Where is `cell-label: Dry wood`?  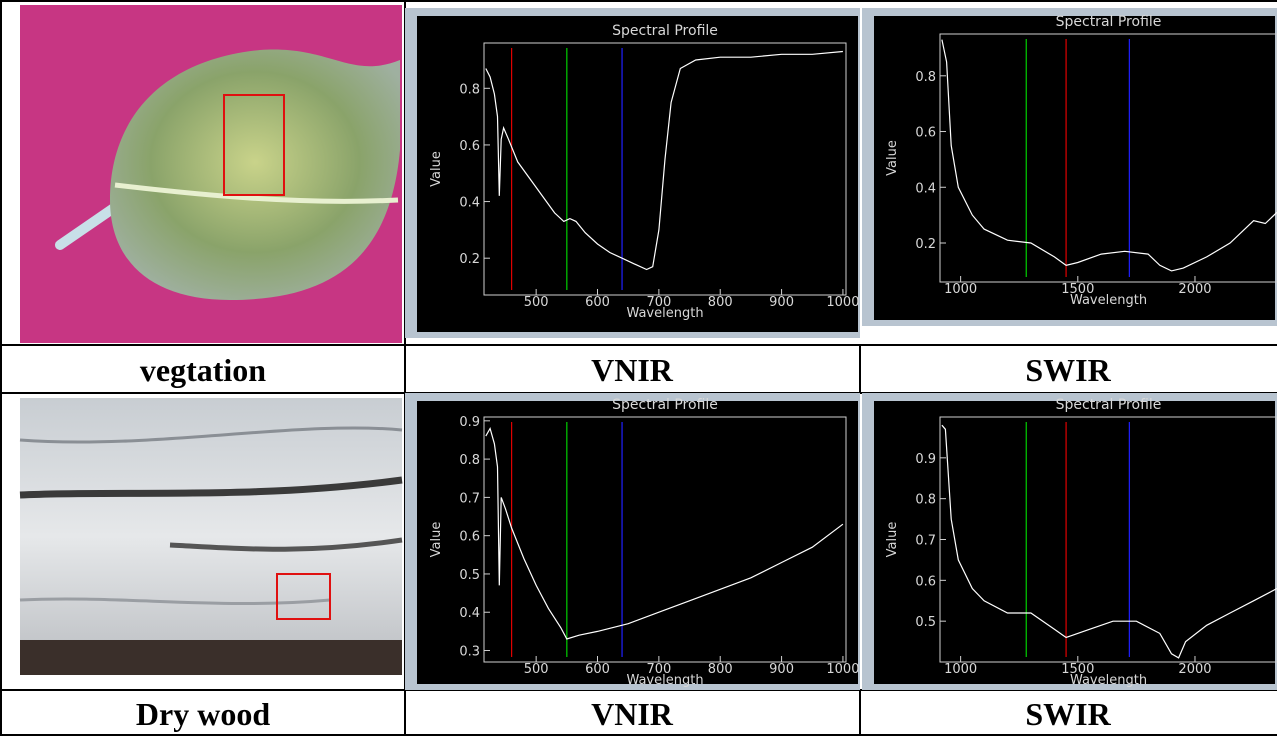 cell-label: Dry wood is located at coordinates (203, 714).